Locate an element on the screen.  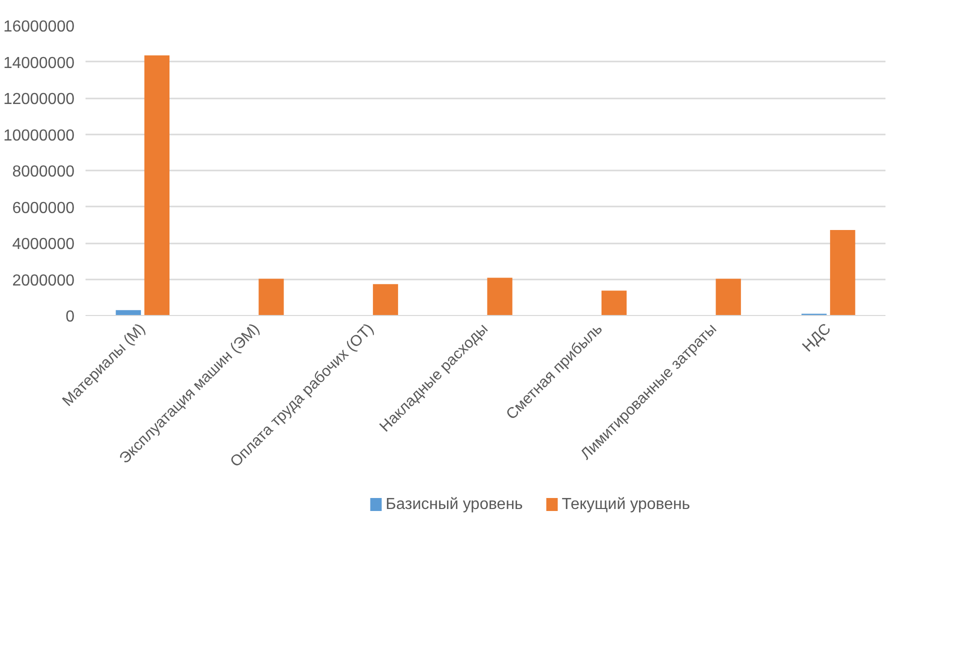
y-tick-label: 2000000 is located at coordinates (43, 281).